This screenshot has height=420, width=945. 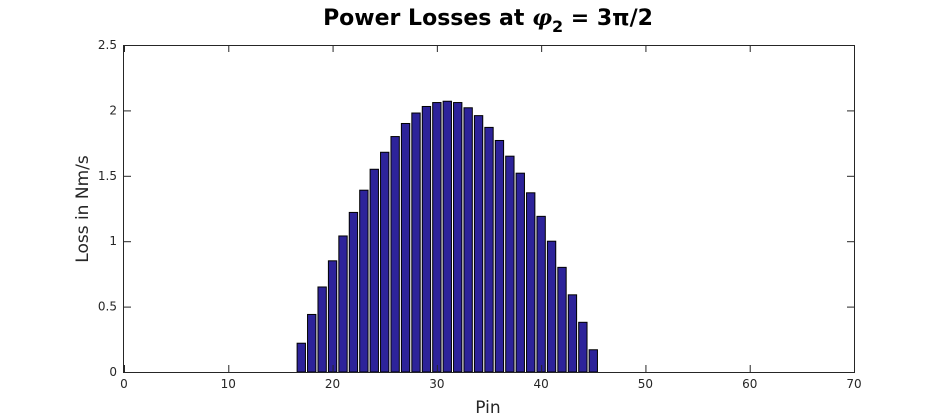 I want to click on x-tick-label: 10, so click(x=228, y=384).